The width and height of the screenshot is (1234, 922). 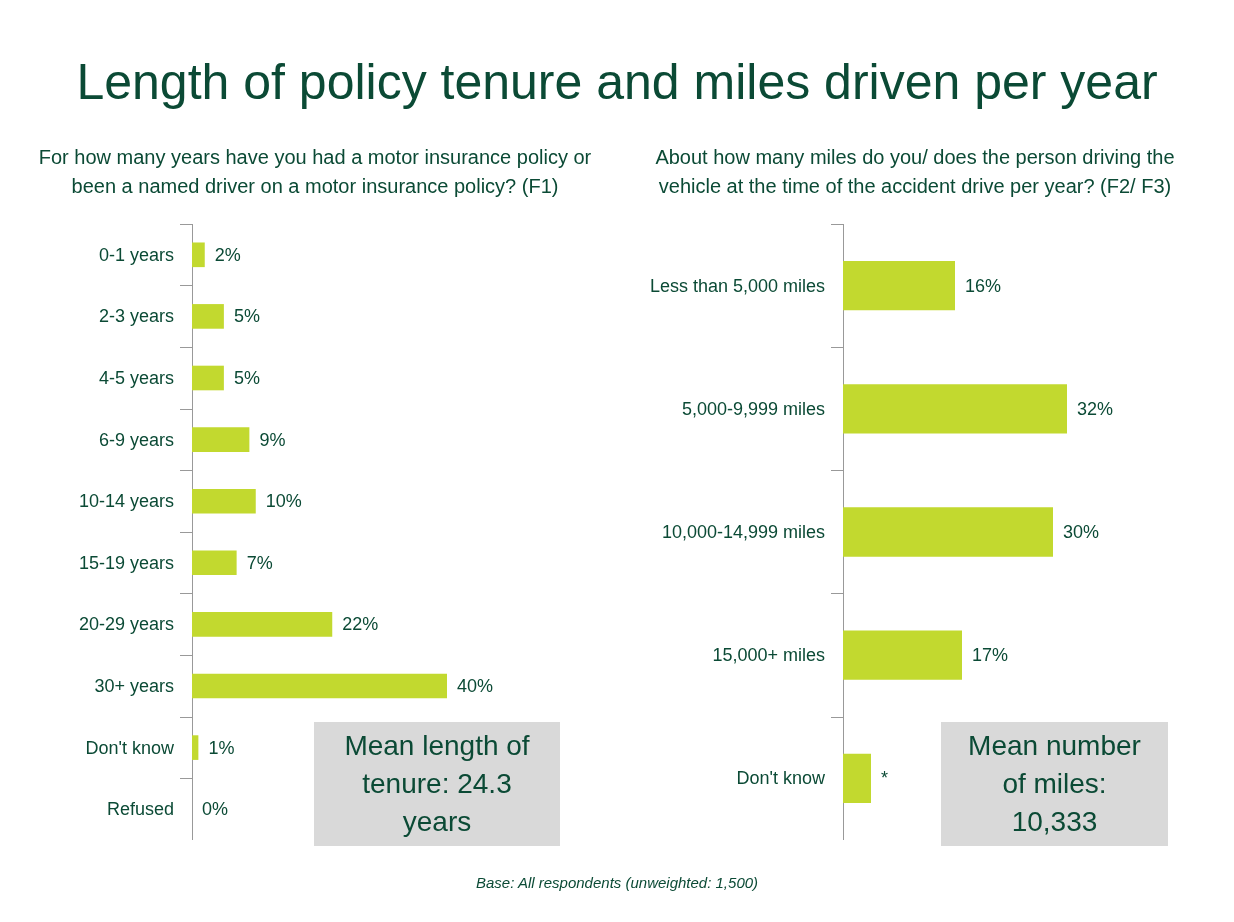 I want to click on y-tick-label: 20-29 years, so click(x=126, y=624).